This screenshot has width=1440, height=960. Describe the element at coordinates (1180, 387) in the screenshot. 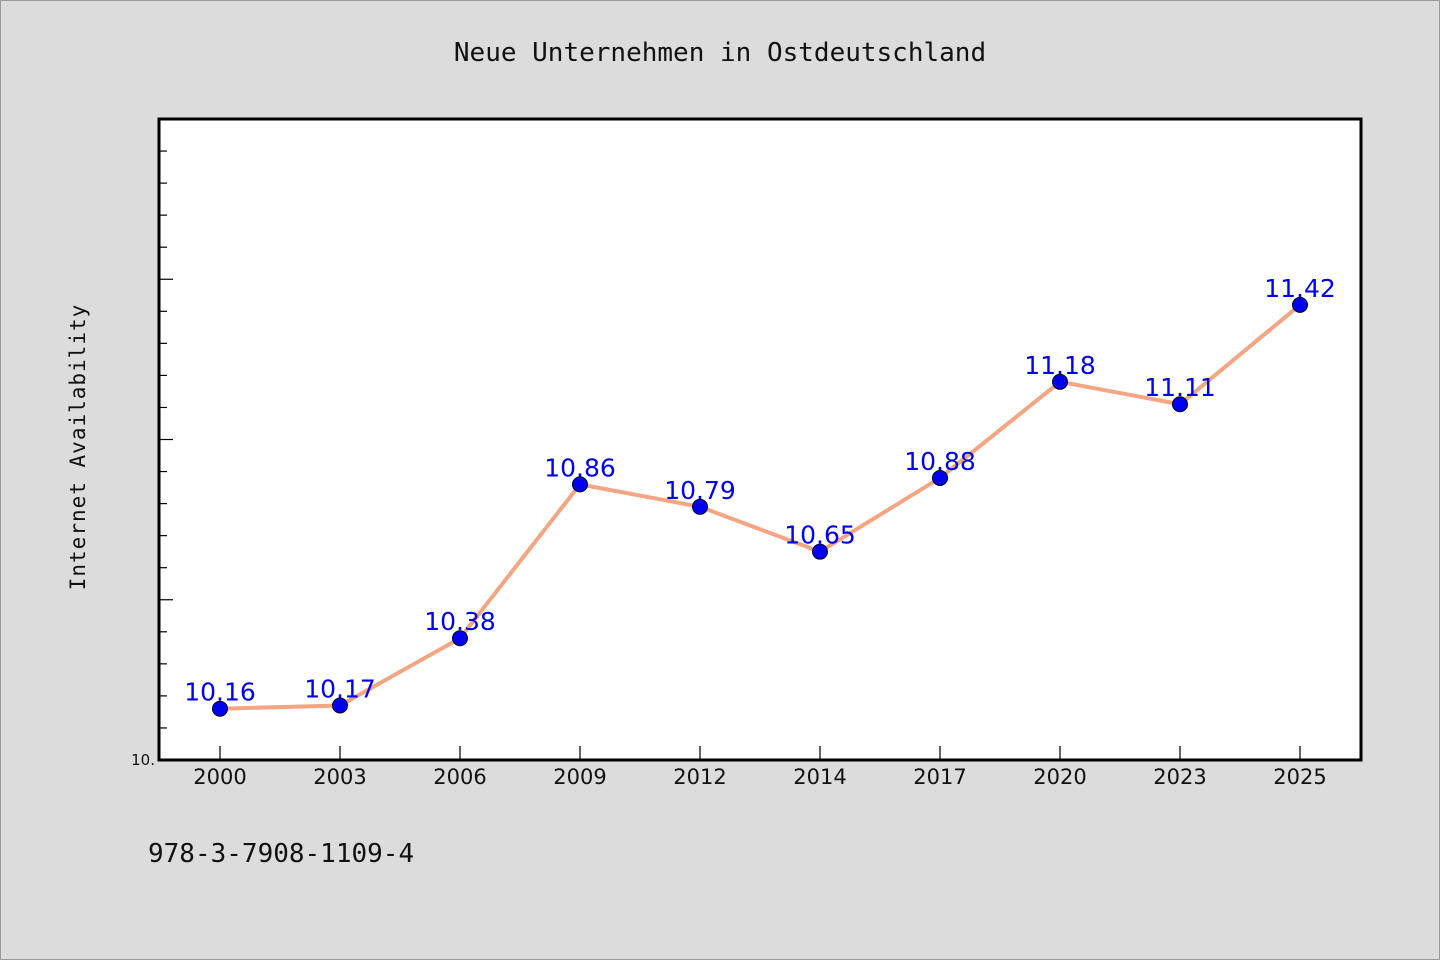

I see `data-label: 11.11` at that location.